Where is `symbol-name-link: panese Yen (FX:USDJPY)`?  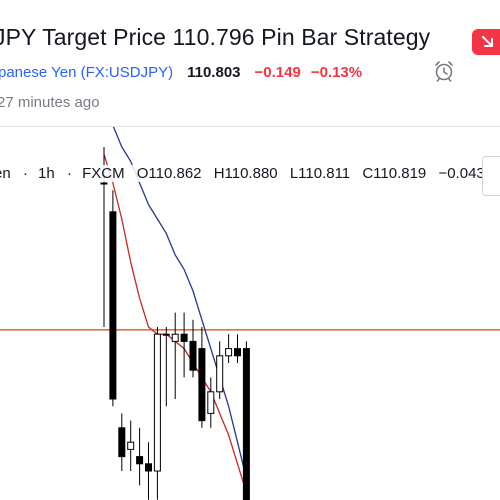 symbol-name-link: panese Yen (FX:USDJPY) is located at coordinates (86, 72).